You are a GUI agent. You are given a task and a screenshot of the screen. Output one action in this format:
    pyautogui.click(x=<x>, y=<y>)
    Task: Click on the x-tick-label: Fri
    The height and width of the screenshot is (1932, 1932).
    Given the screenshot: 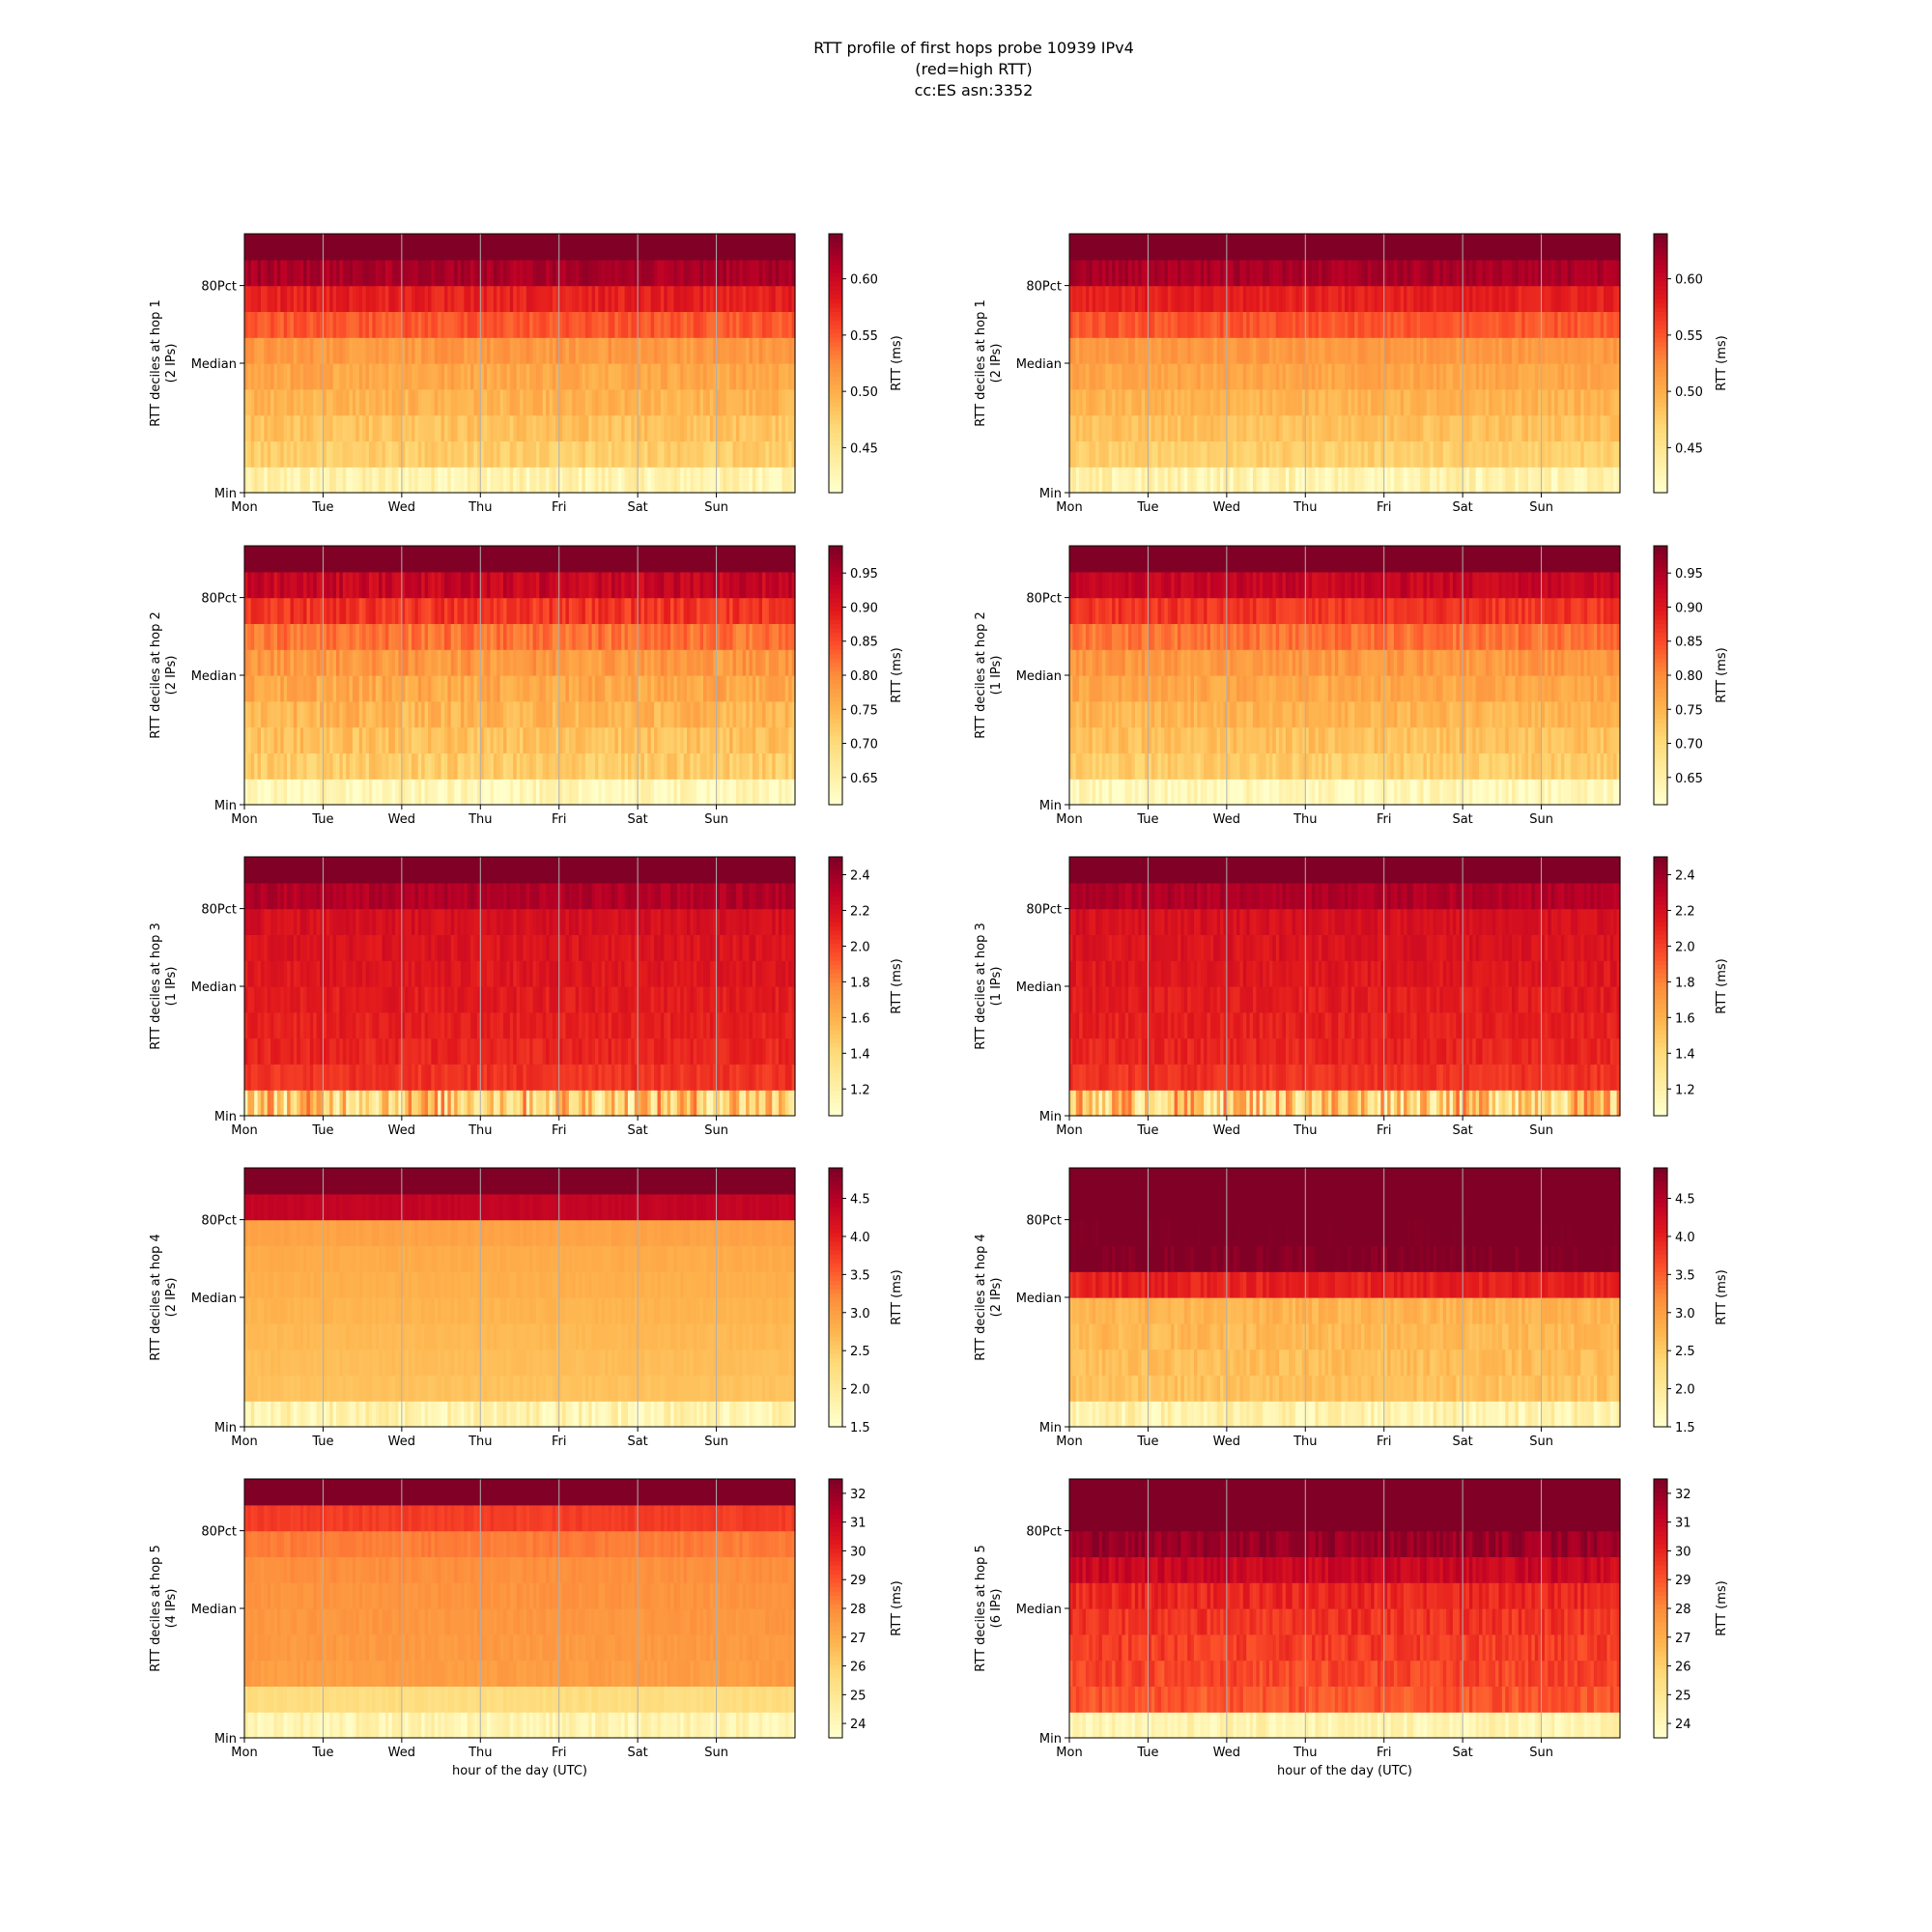 What is the action you would take?
    pyautogui.click(x=1384, y=507)
    